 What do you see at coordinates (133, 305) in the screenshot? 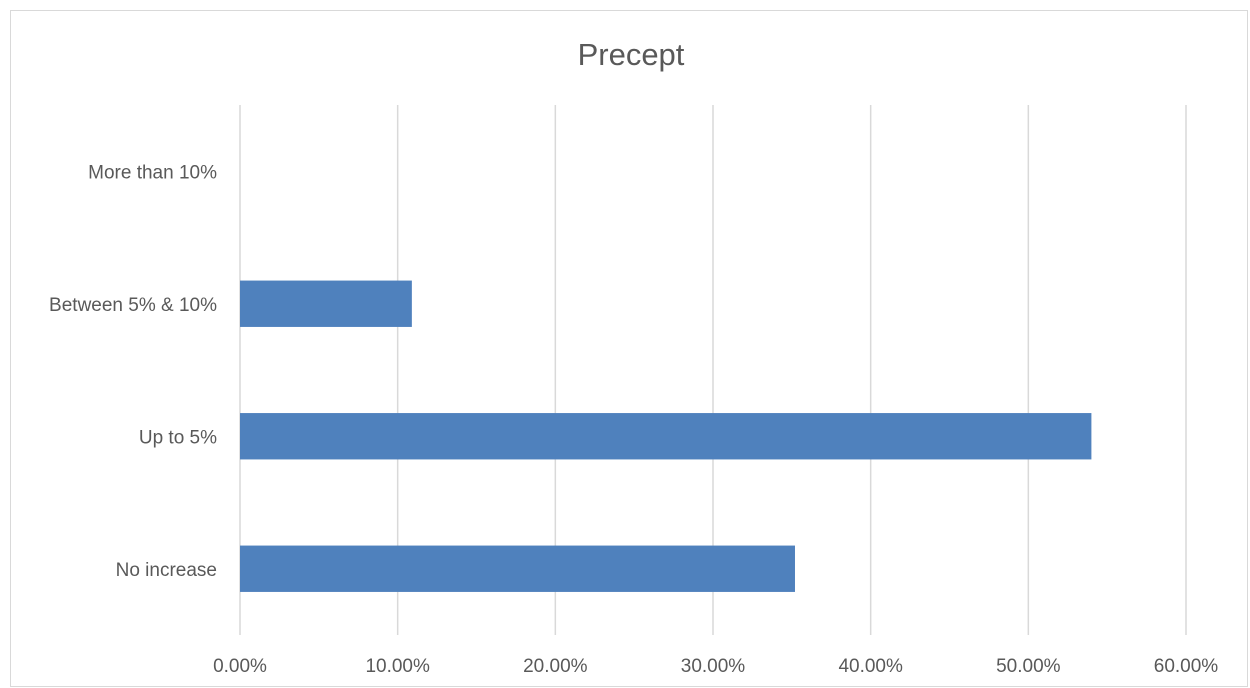
I see `category-label: Between 5% & 10%` at bounding box center [133, 305].